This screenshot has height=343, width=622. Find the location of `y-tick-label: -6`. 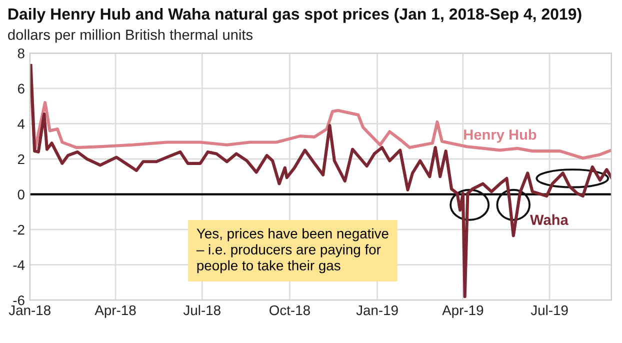

y-tick-label: -6 is located at coordinates (18, 300).